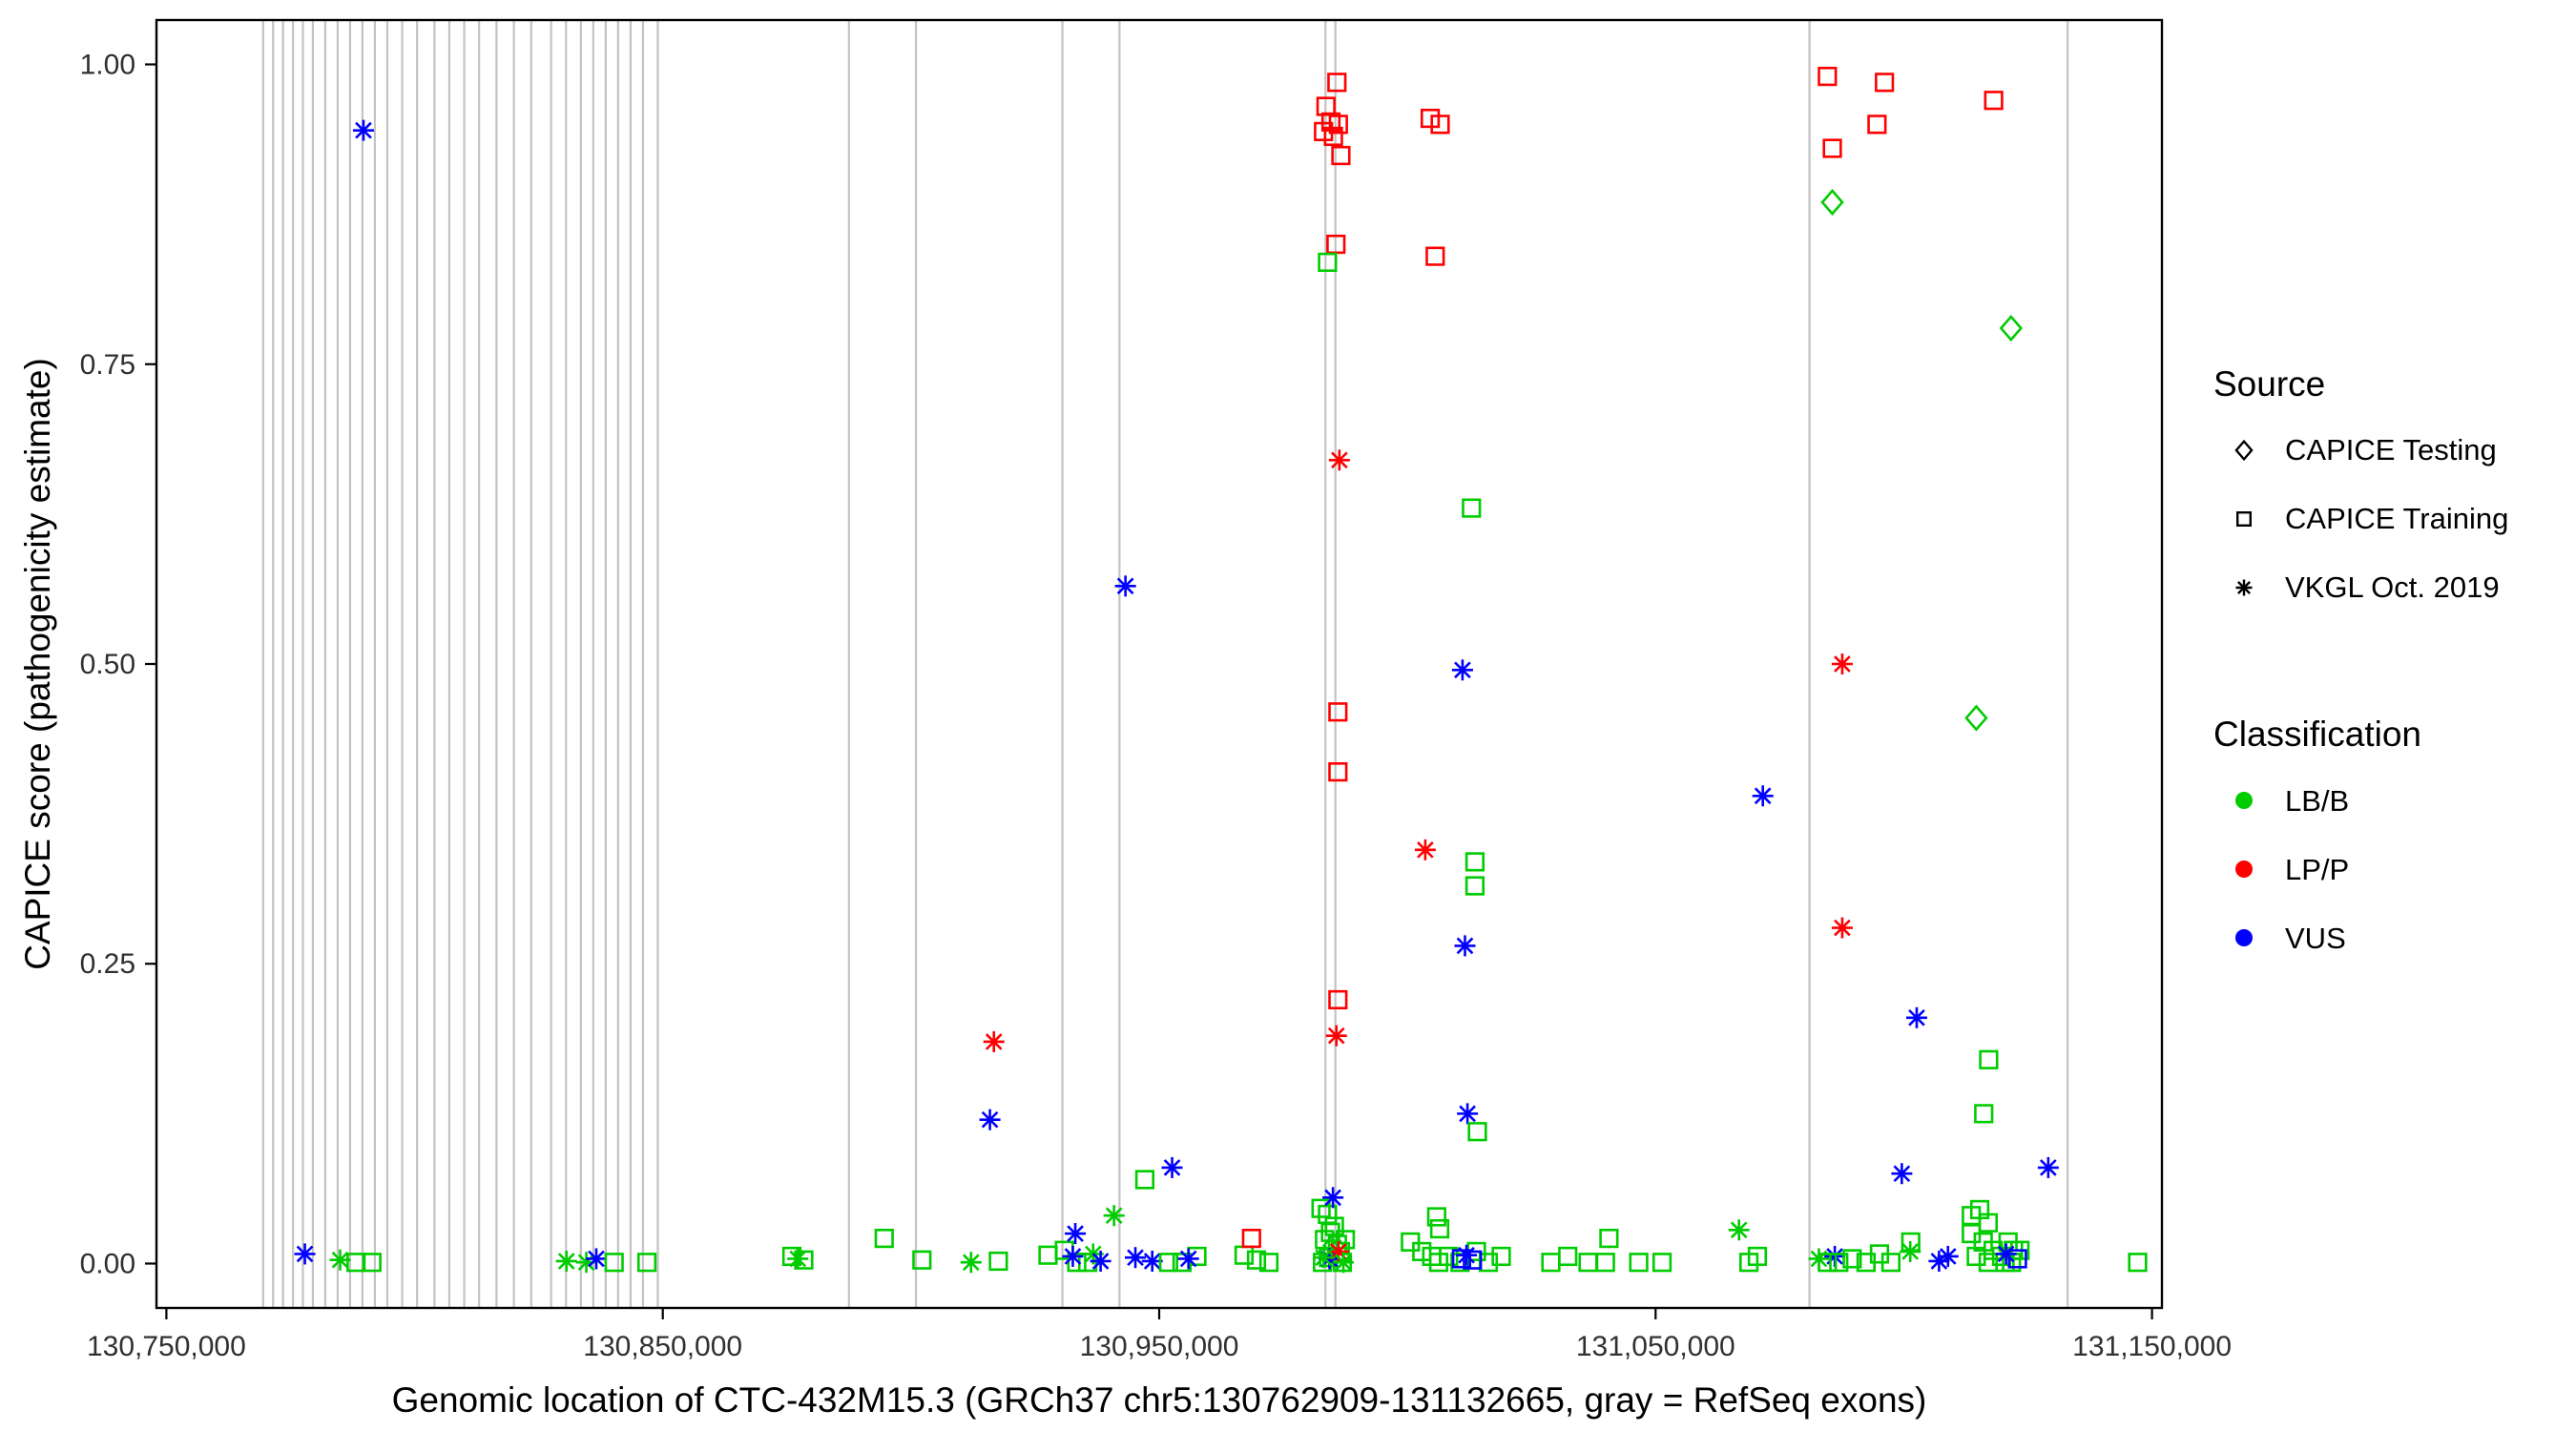 The height and width of the screenshot is (1431, 2576). I want to click on x-tick-label: 130,850,000, so click(662, 1346).